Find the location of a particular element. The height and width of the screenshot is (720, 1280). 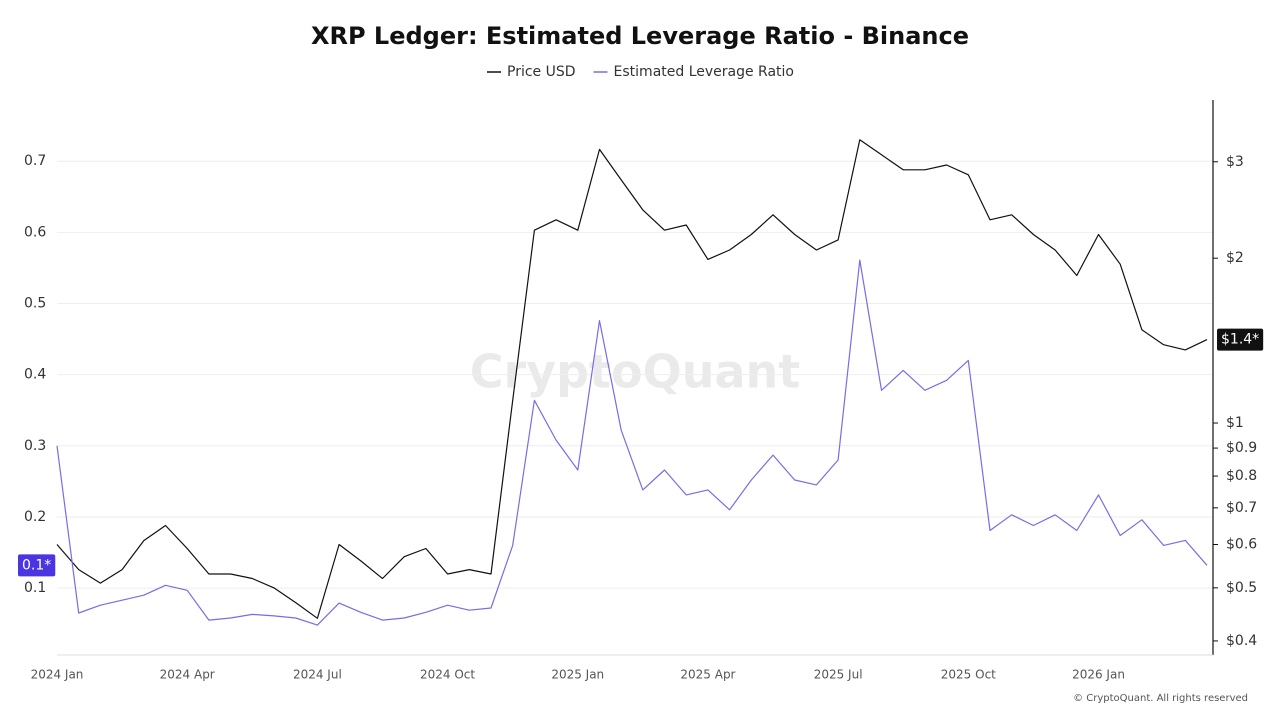

y-tick-label: 0.6 is located at coordinates (35, 232).